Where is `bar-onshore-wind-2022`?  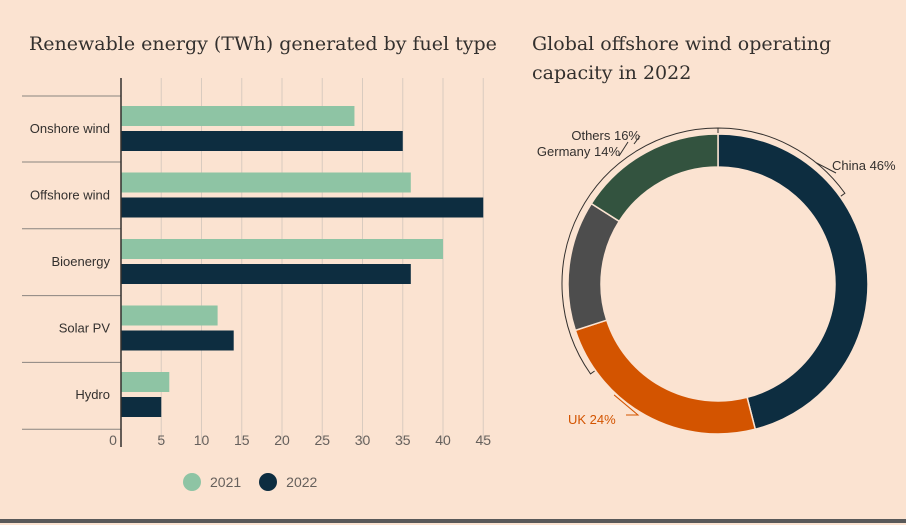
bar-onshore-wind-2022 is located at coordinates (262, 141).